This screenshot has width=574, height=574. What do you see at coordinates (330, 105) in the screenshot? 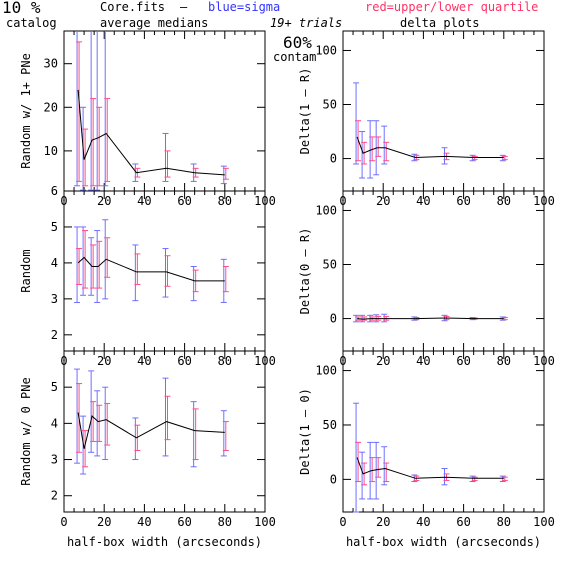
I see `p4-ytick-label: 50` at bounding box center [330, 105].